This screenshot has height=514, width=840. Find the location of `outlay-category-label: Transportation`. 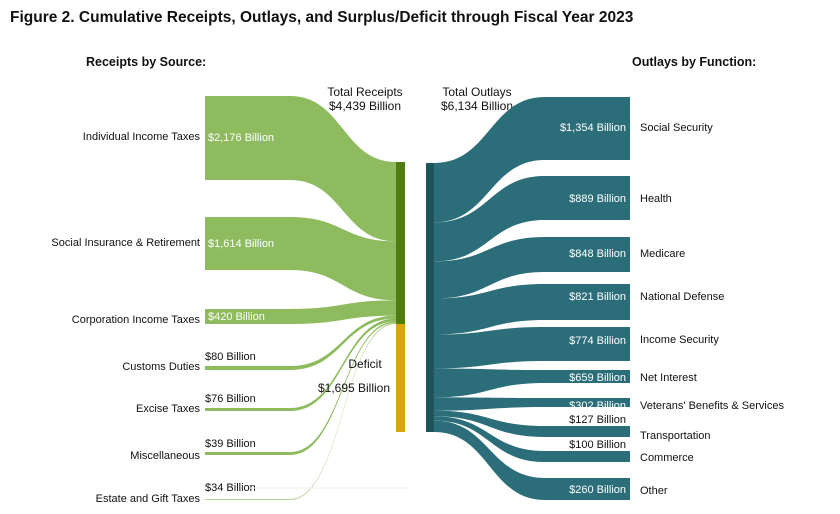

outlay-category-label: Transportation is located at coordinates (675, 436).